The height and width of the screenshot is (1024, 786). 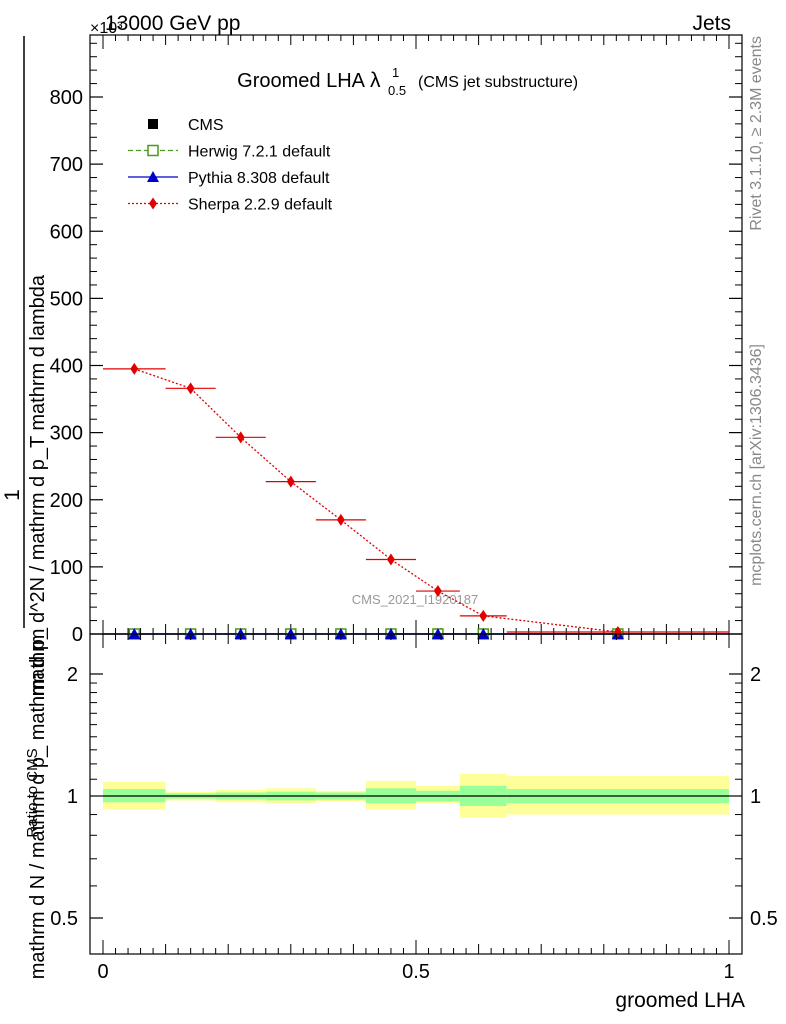 What do you see at coordinates (66, 98) in the screenshot?
I see `main-y-tick-label: 800` at bounding box center [66, 98].